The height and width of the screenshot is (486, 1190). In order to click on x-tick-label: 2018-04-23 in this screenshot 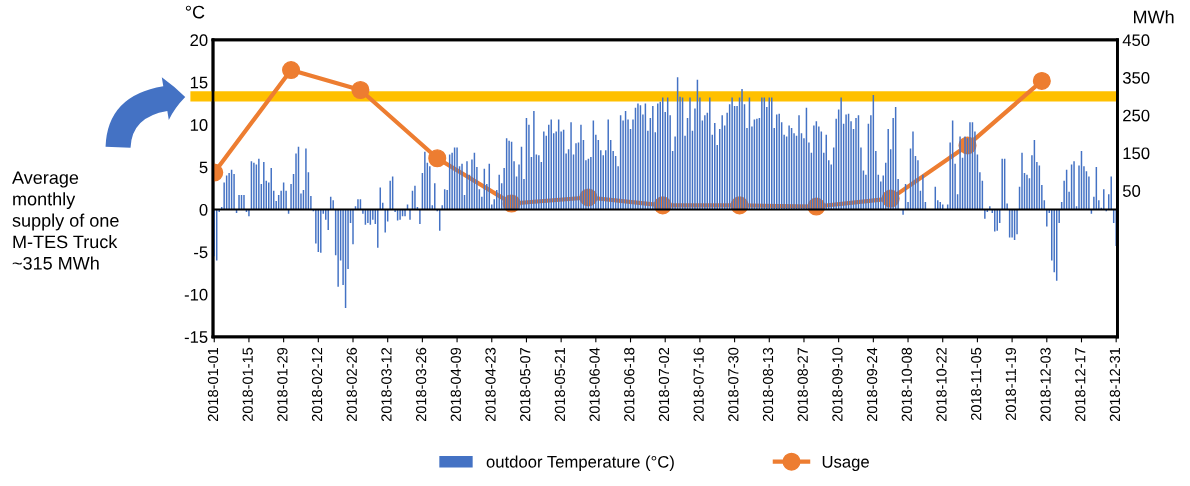, I will do `click(490, 384)`.